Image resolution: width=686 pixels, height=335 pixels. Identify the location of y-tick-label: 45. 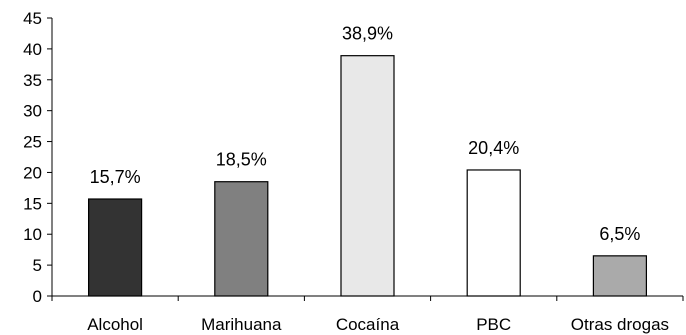
(32, 18).